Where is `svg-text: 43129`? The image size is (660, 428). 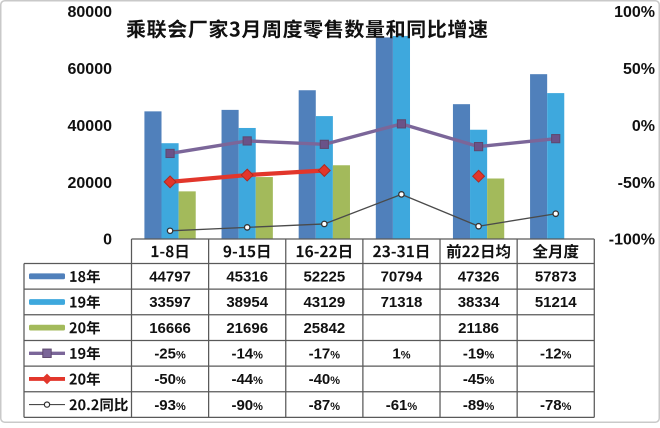 svg-text: 43129 is located at coordinates (324, 302).